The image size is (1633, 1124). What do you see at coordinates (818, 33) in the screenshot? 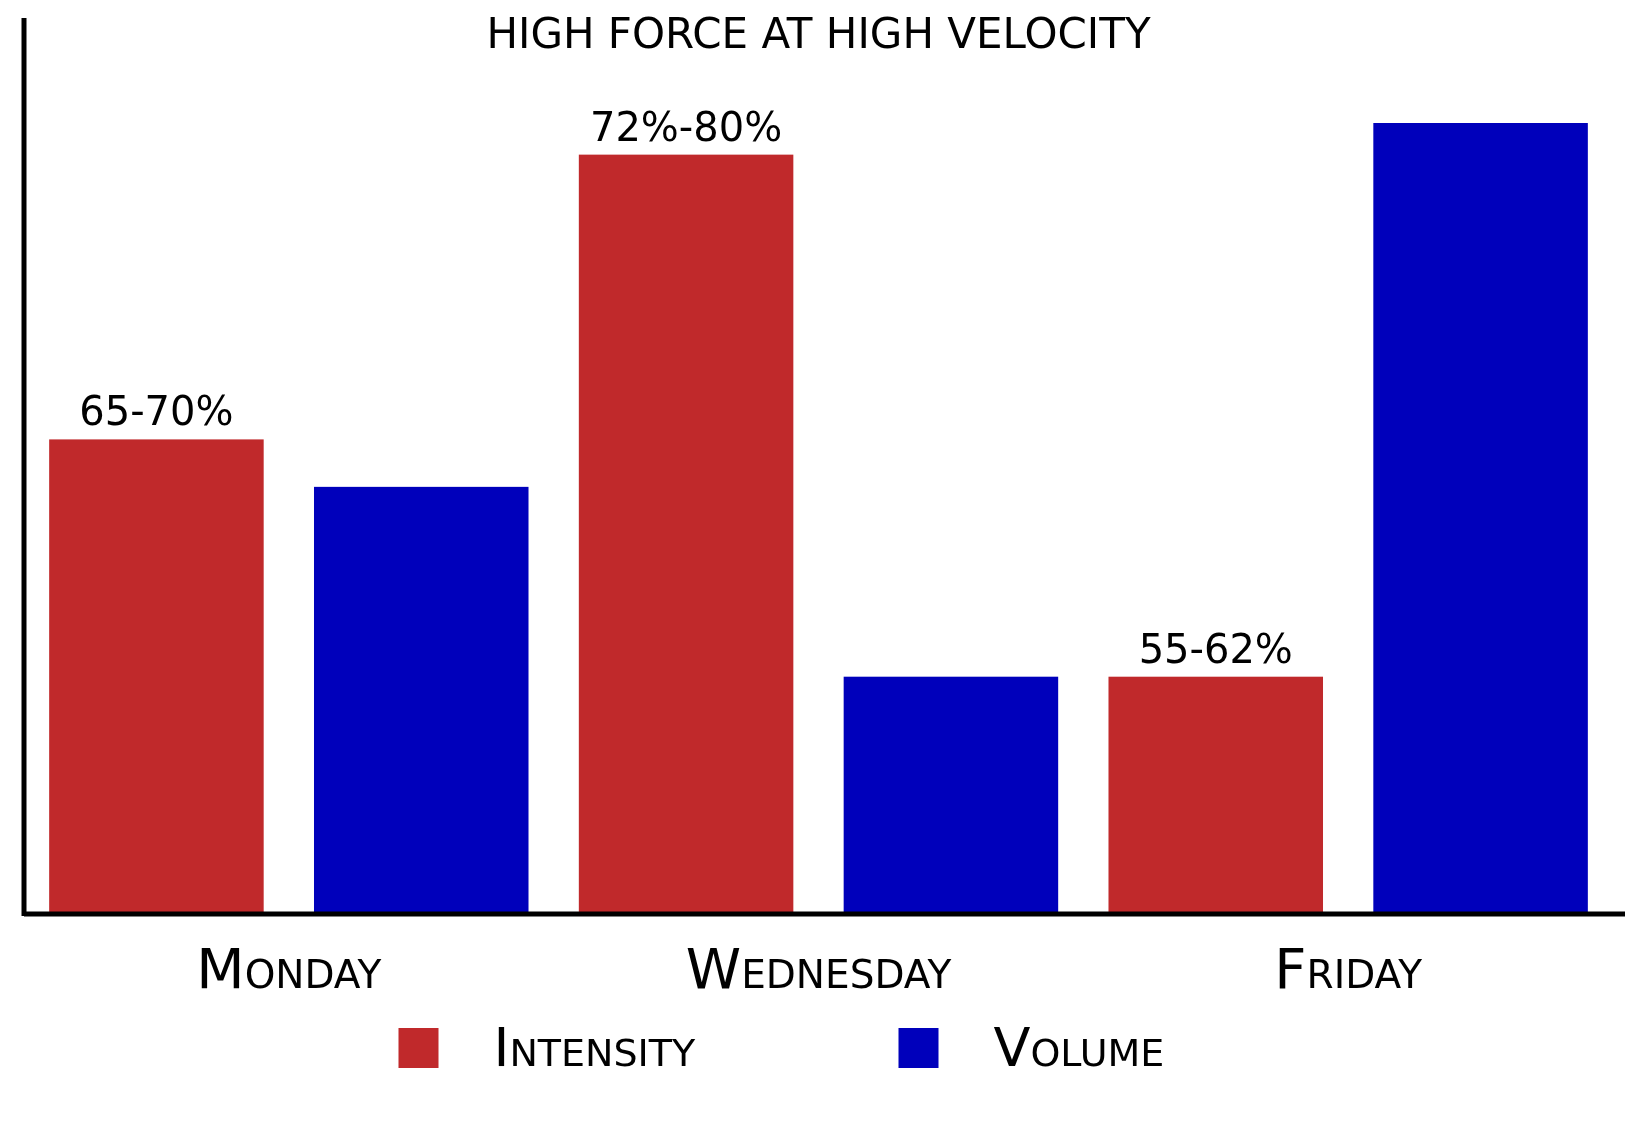
I see `chart-title: HIGH FORCE AT HIGH VELOCITY` at bounding box center [818, 33].